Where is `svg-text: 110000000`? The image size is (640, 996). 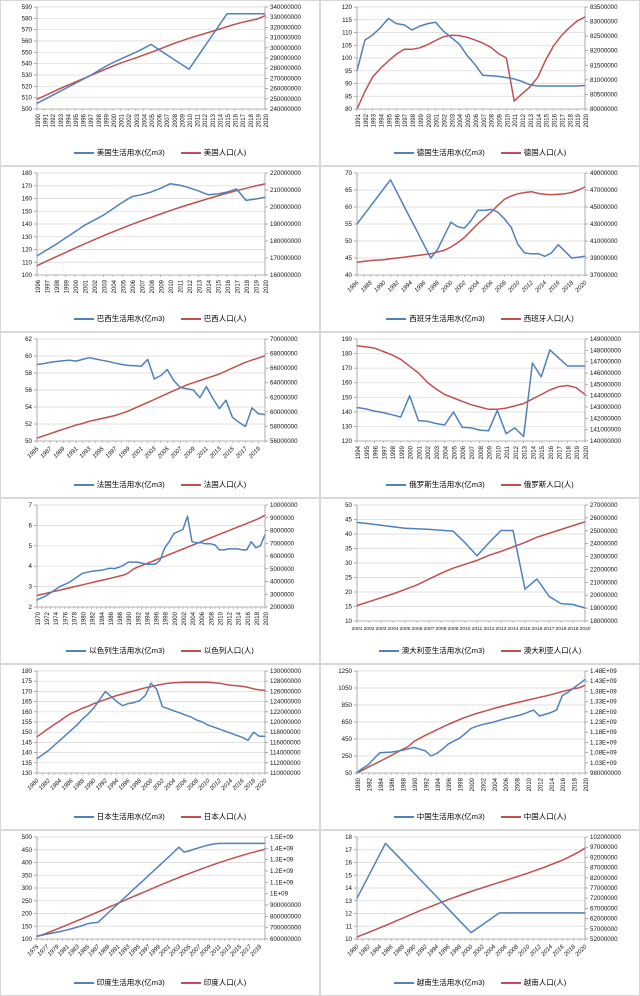 svg-text: 110000000 is located at coordinates (285, 773).